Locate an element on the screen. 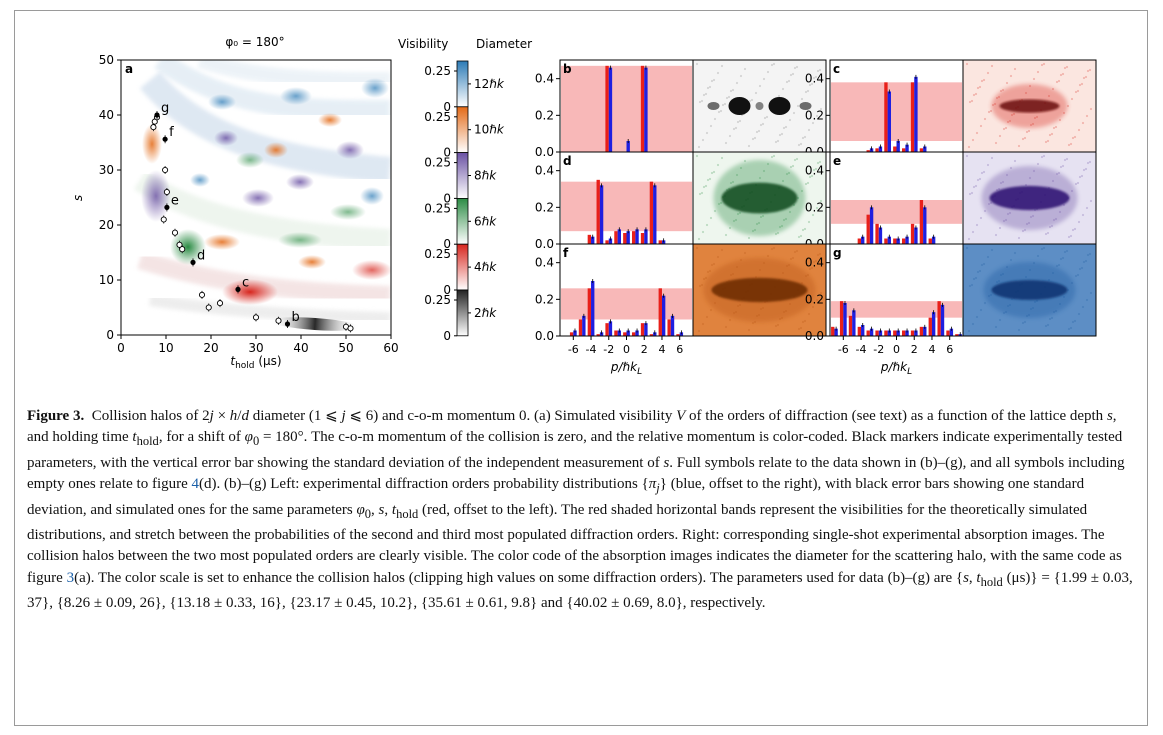 The width and height of the screenshot is (1163, 735). bar-panel-xtick-label: 2 is located at coordinates (914, 349).